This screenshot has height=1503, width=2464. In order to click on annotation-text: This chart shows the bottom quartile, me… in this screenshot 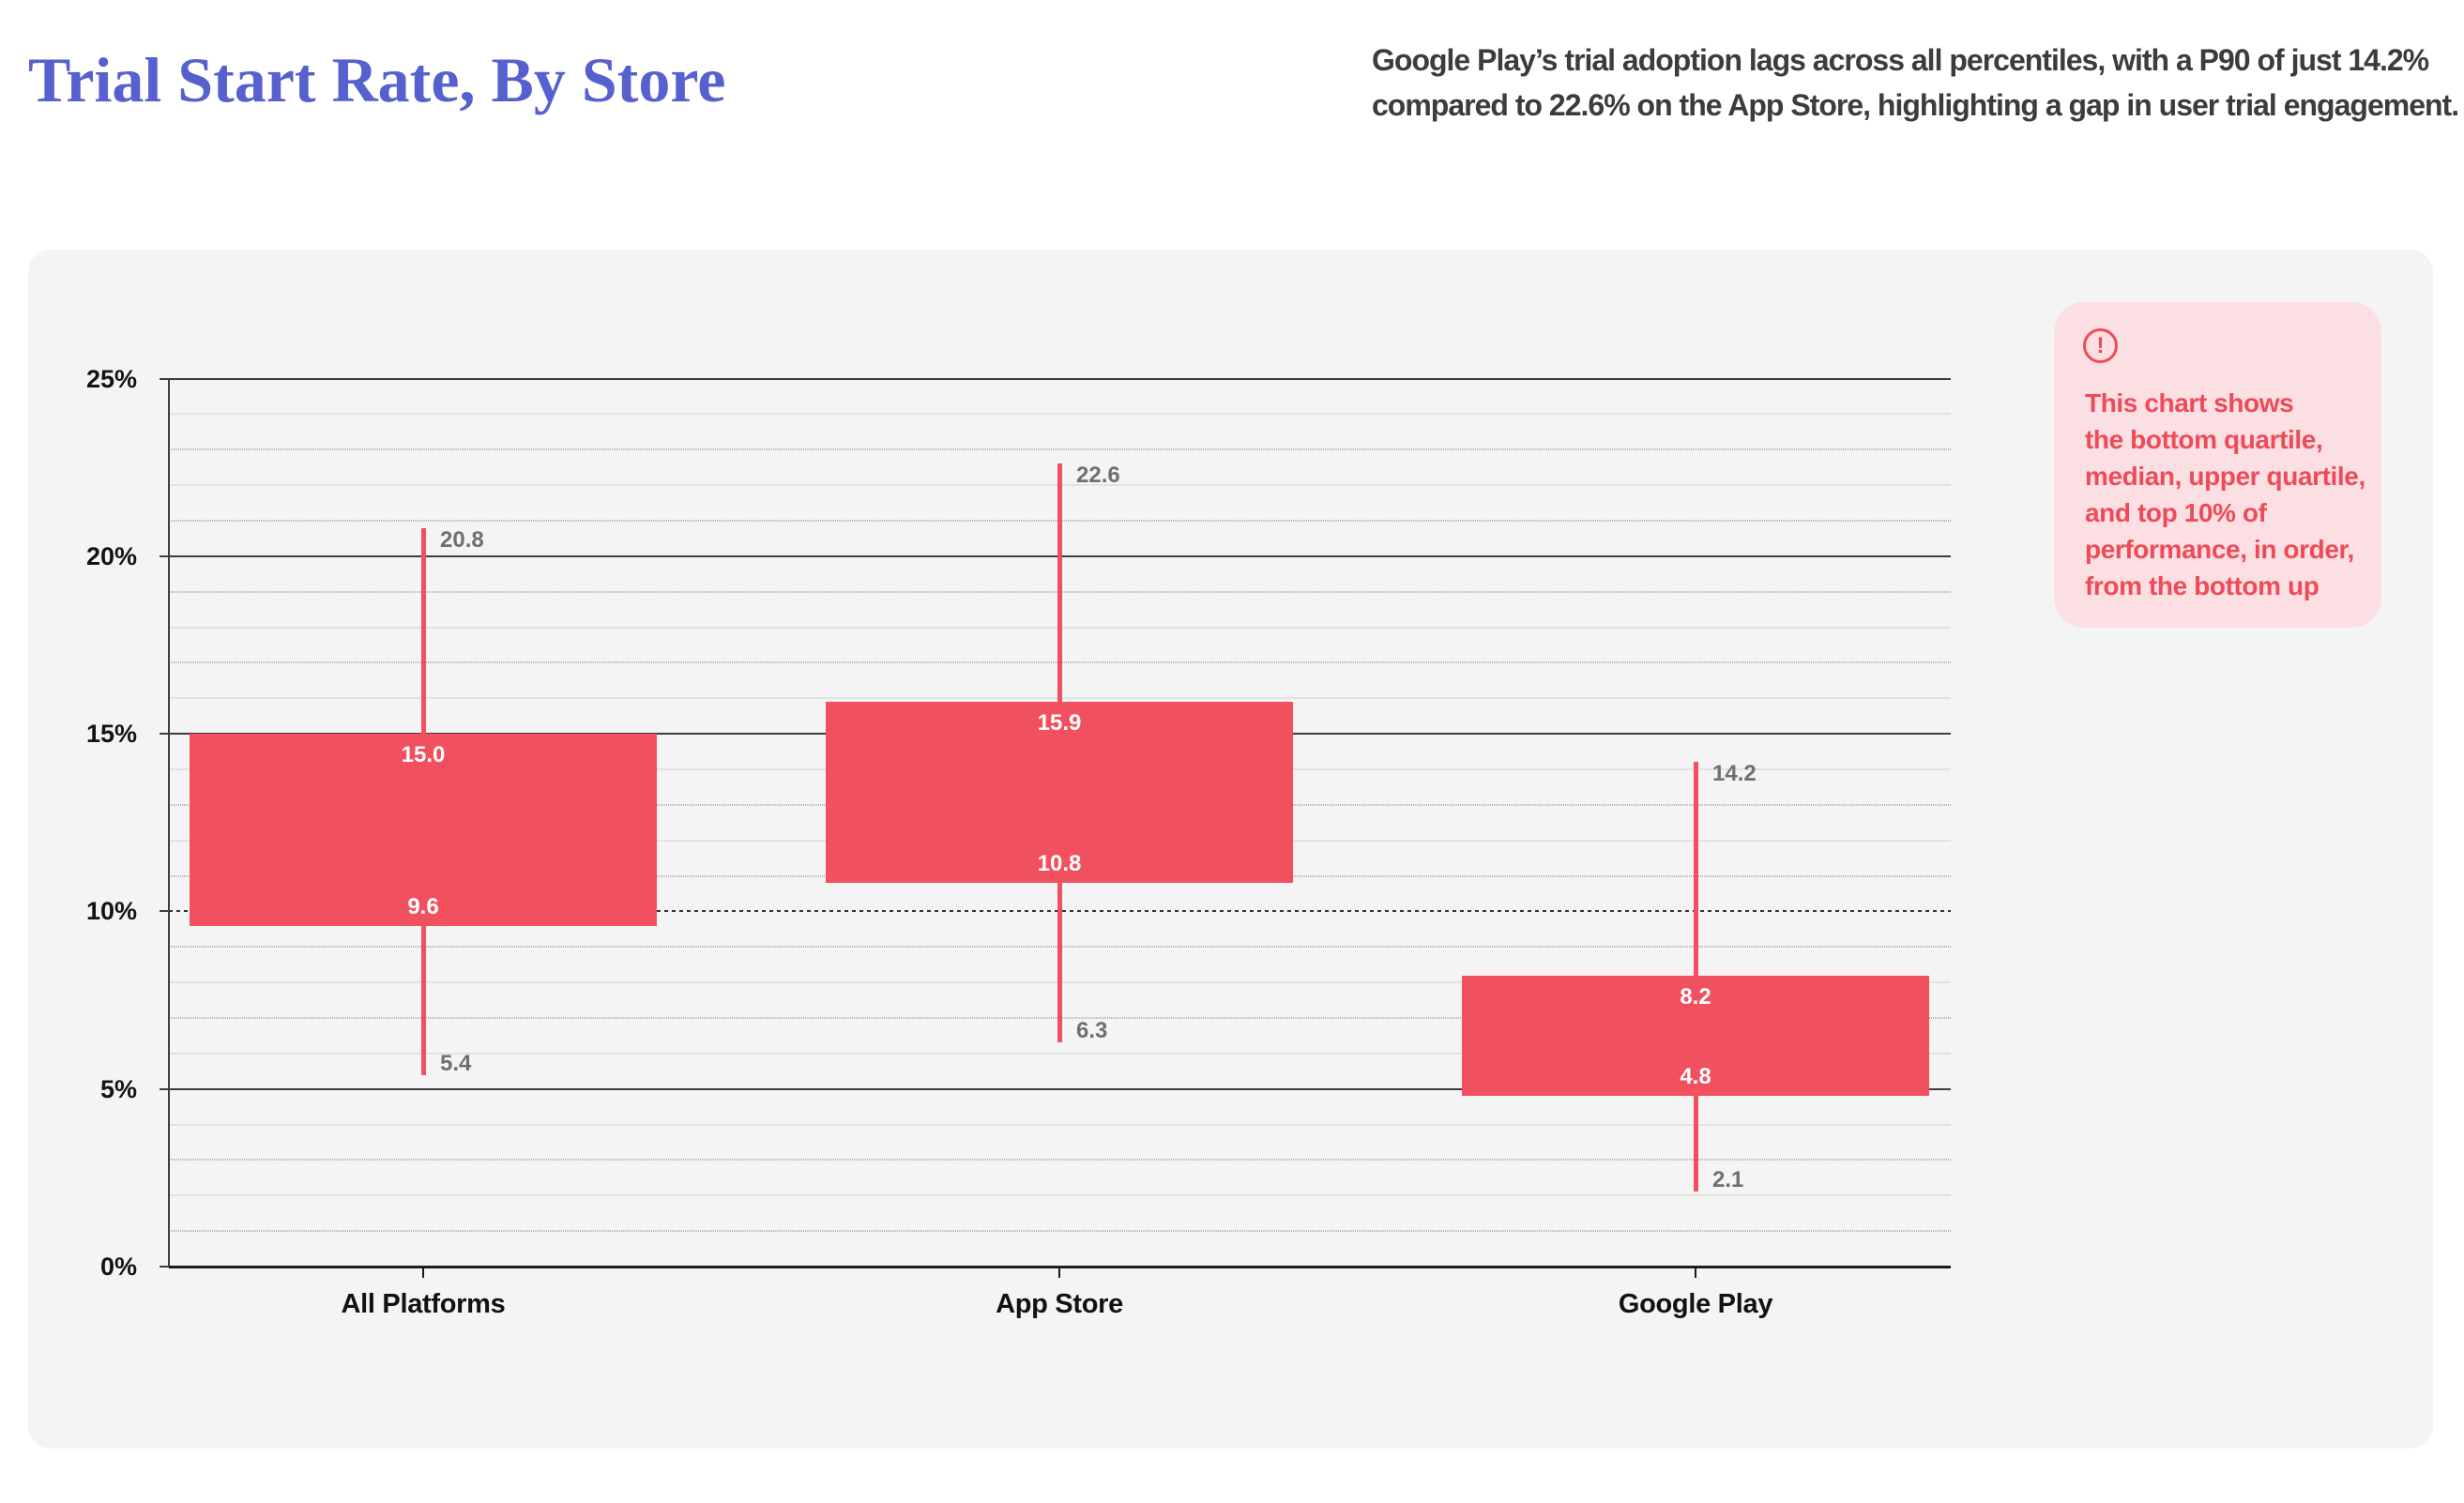, I will do `click(2225, 494)`.